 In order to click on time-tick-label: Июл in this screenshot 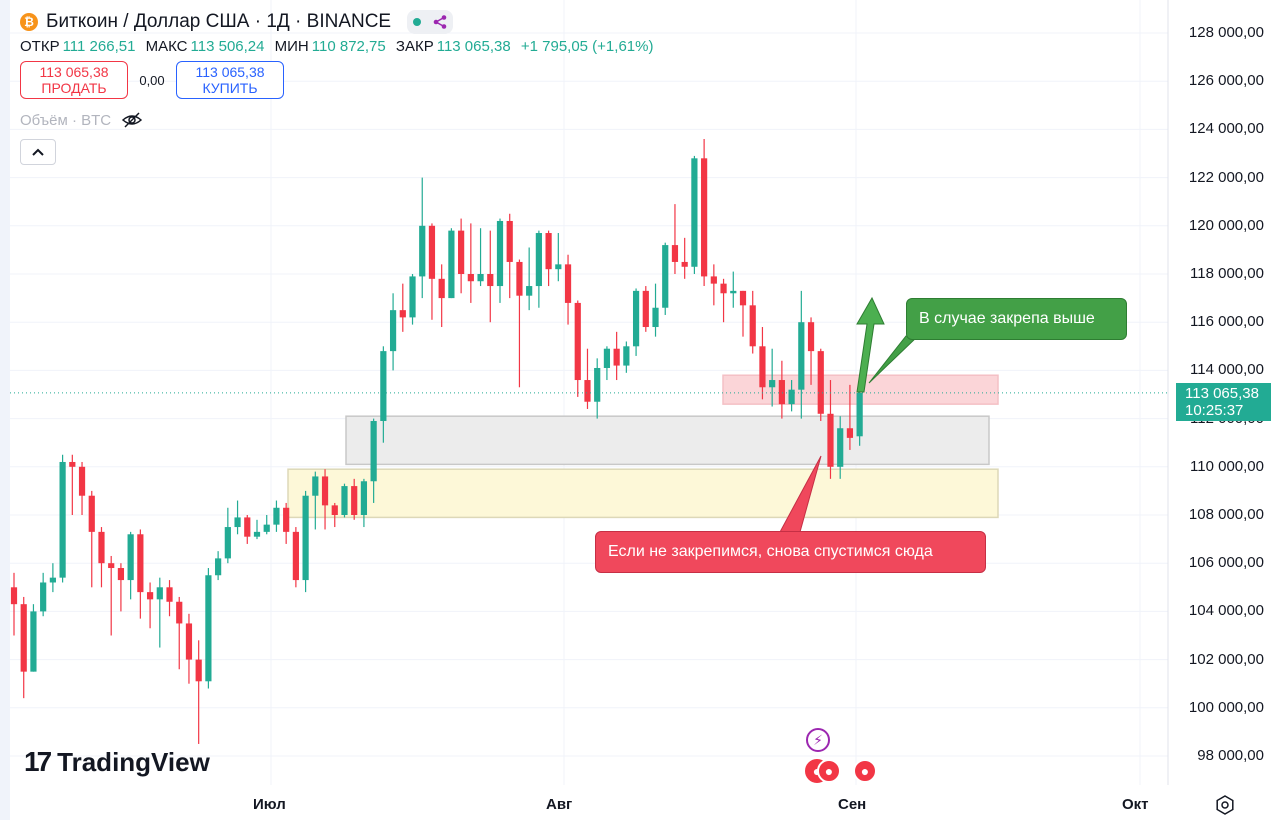, I will do `click(269, 804)`.